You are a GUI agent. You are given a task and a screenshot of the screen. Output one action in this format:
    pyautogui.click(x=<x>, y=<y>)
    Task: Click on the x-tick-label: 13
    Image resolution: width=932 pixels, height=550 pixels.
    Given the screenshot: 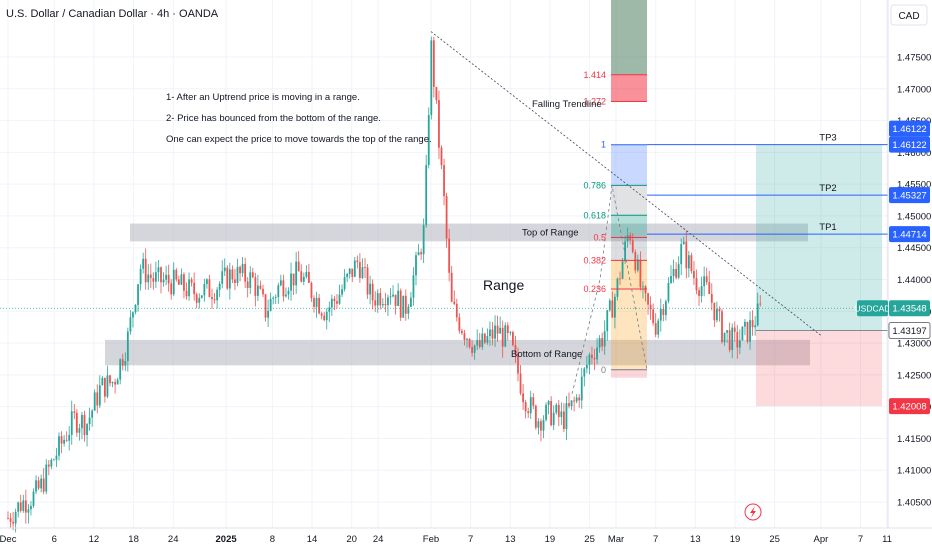 What is the action you would take?
    pyautogui.click(x=510, y=539)
    